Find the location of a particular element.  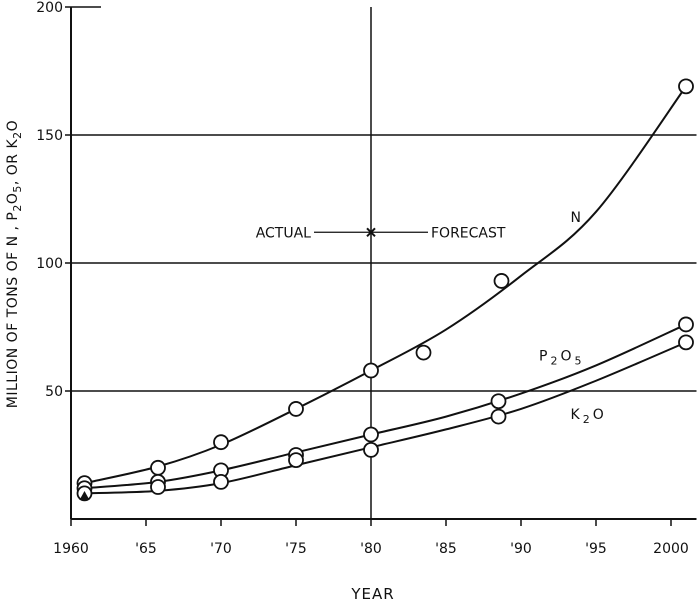

triangle-marker is located at coordinates (84, 495).